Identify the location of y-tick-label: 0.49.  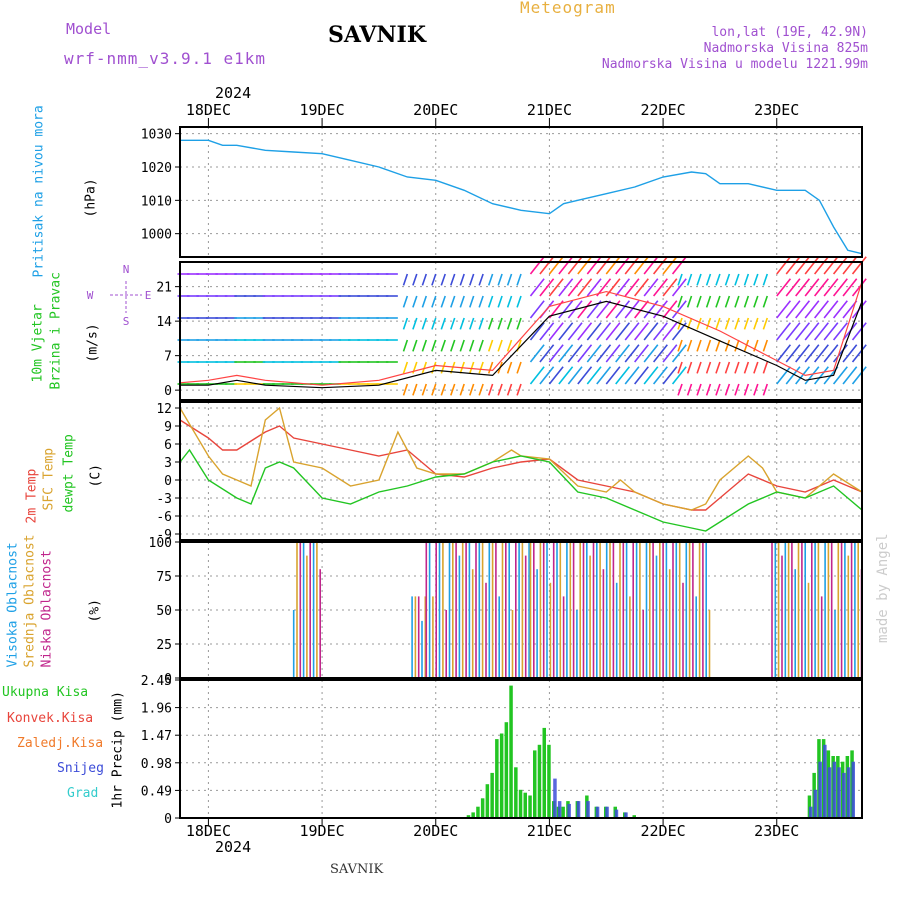
(156, 791).